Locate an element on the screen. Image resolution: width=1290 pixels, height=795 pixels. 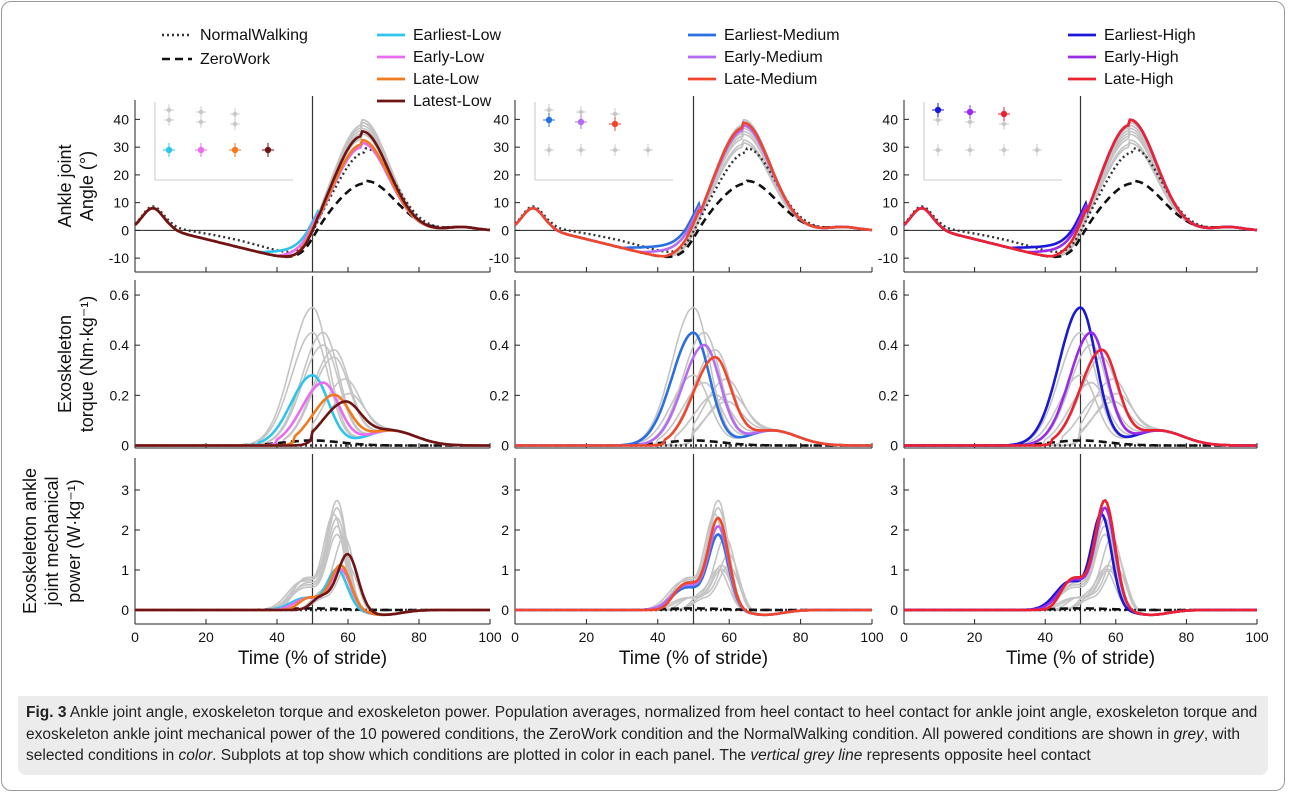
legend-label-early-high: Early-High is located at coordinates (1141, 57).